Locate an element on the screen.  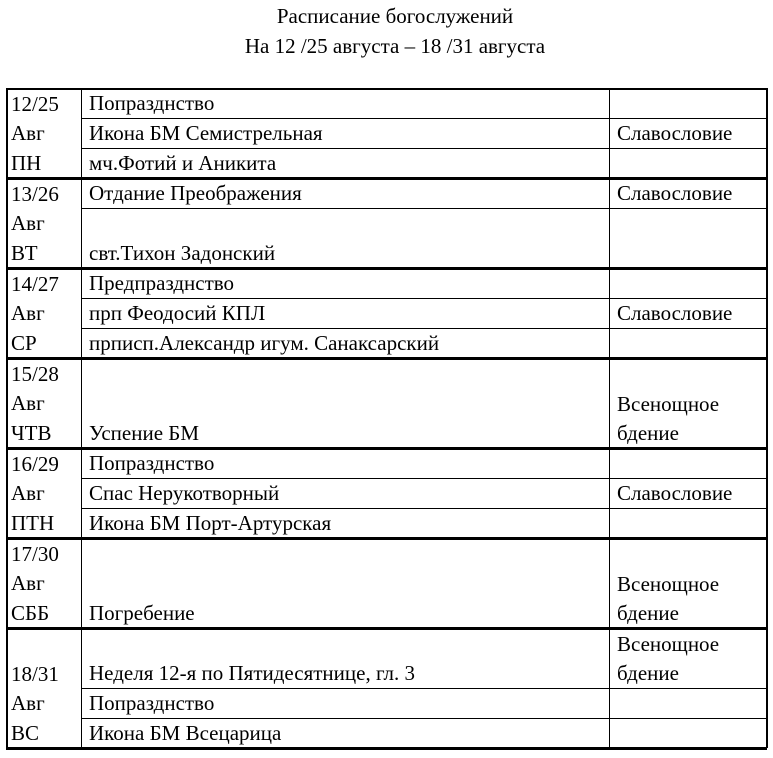
table-border-left is located at coordinates (7, 418).